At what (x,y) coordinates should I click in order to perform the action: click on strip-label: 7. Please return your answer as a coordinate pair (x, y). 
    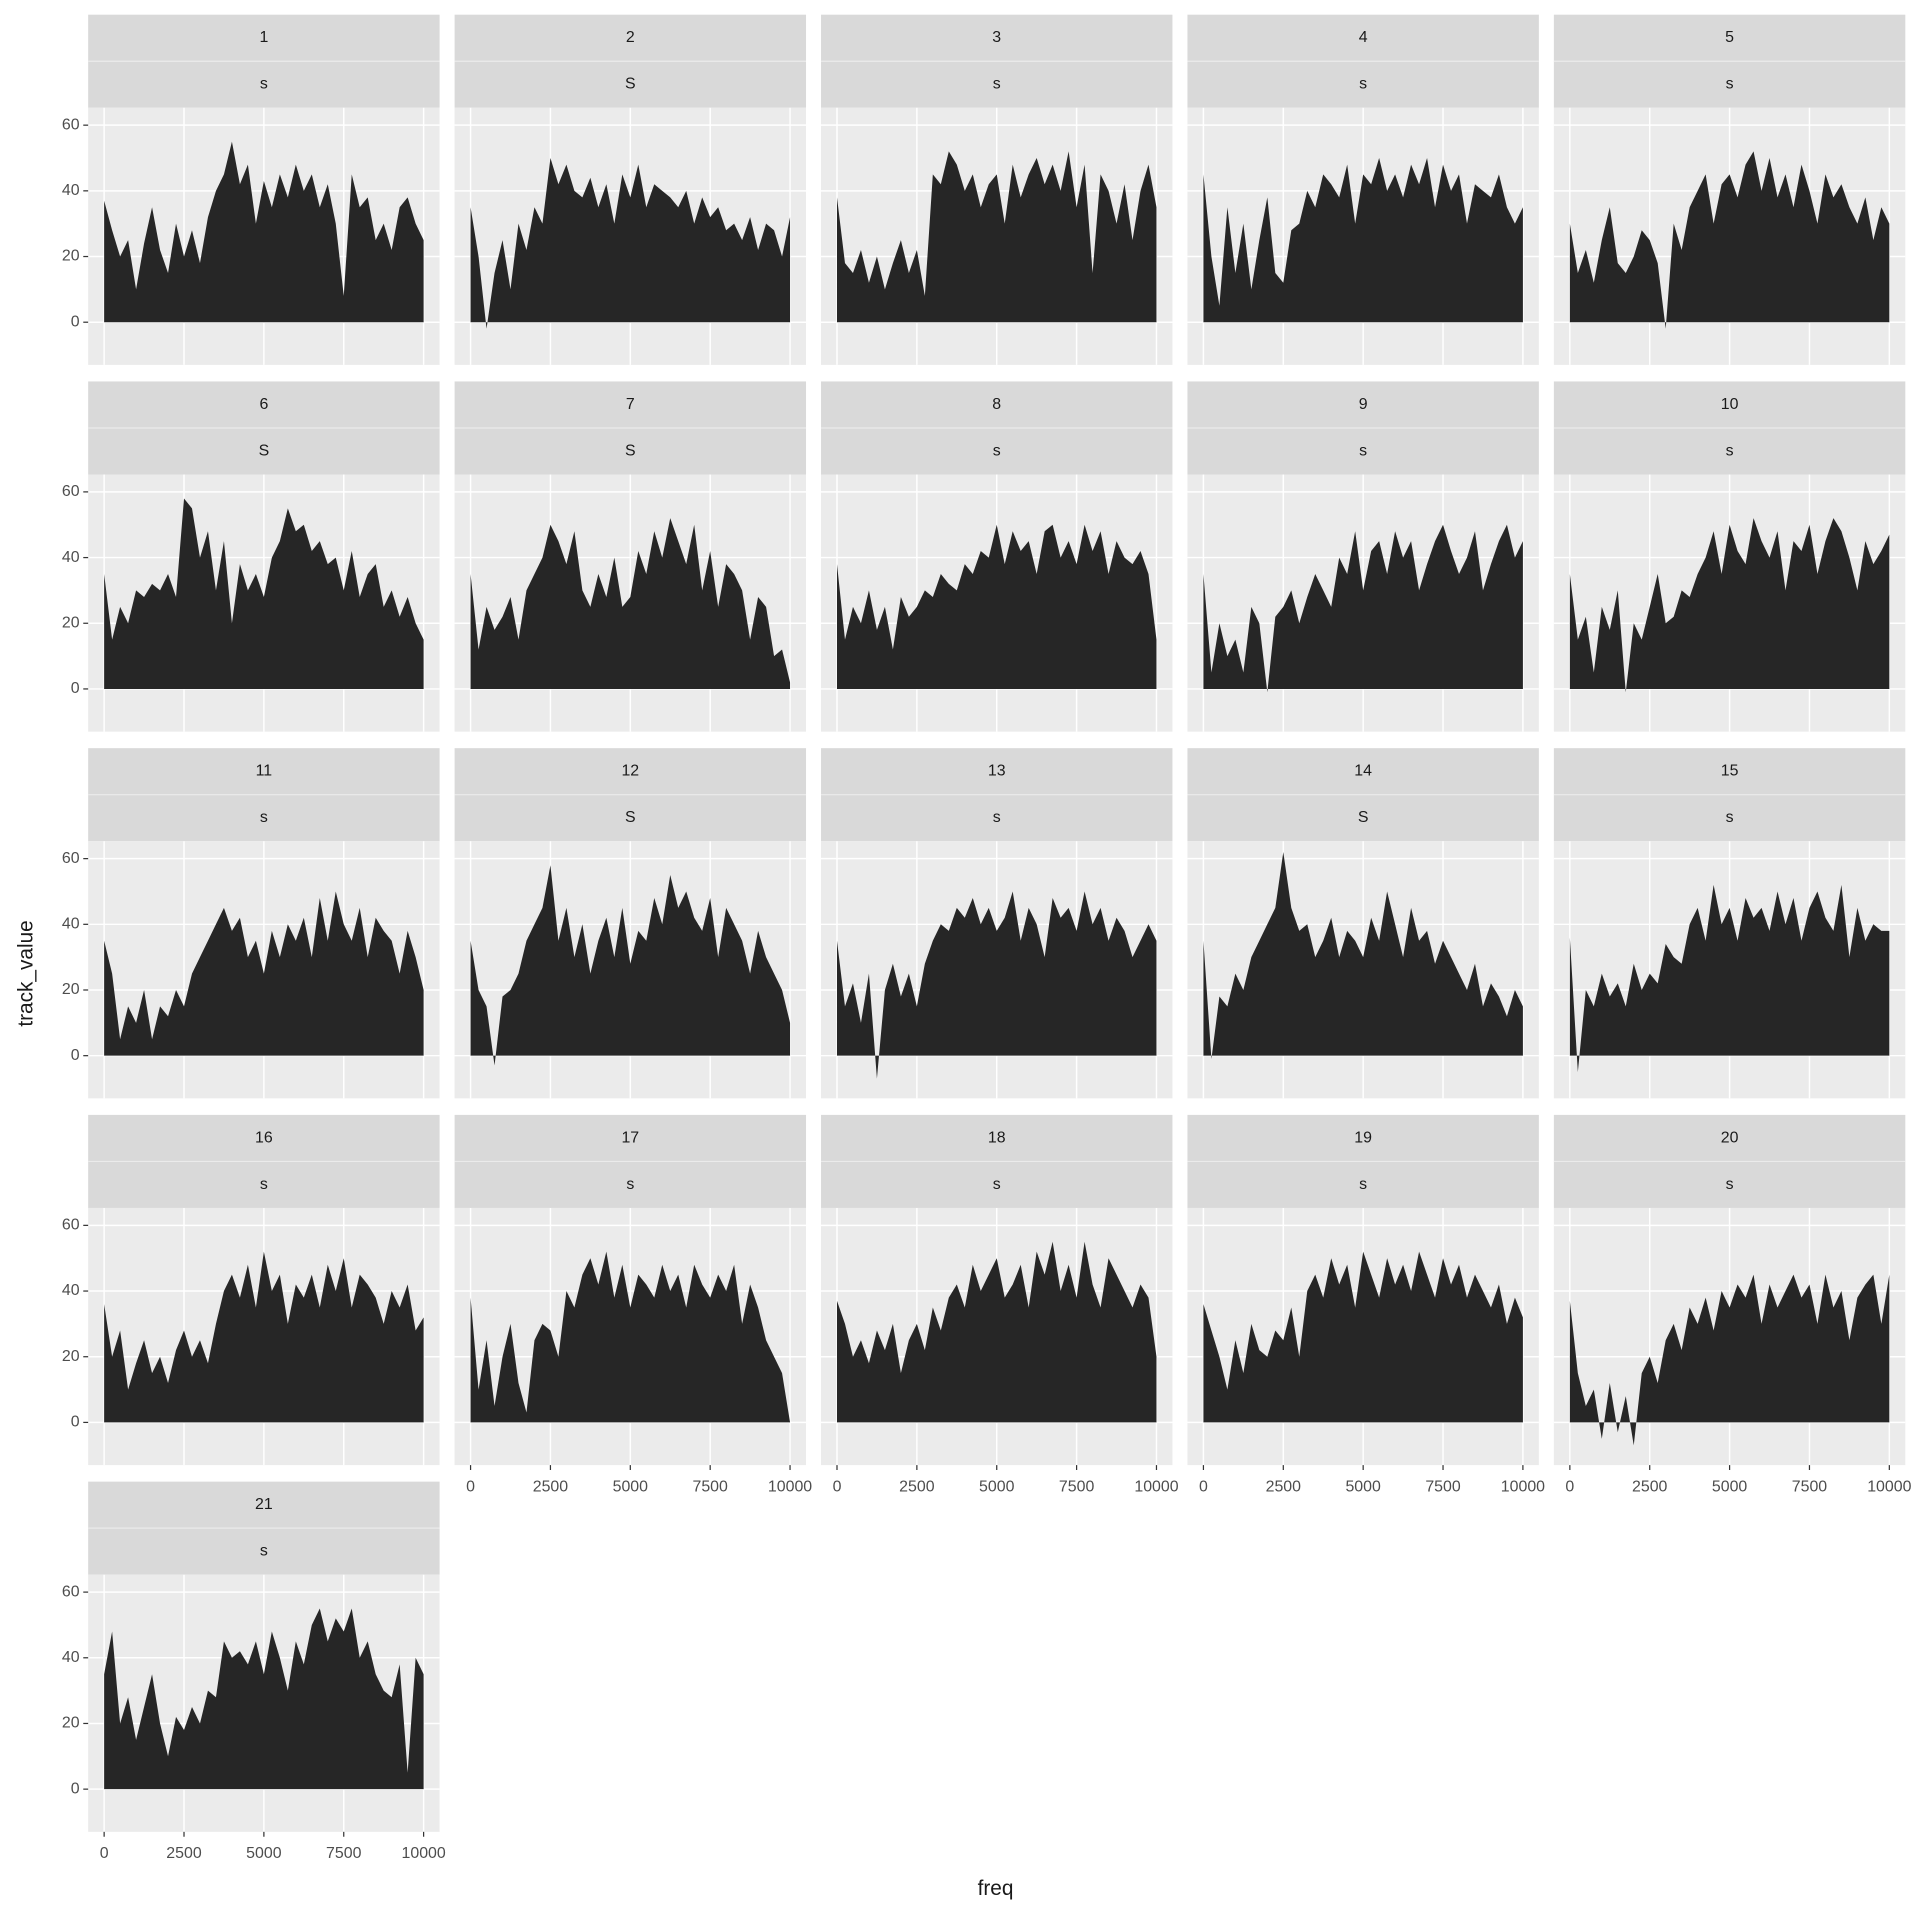
    Looking at the image, I should click on (630, 404).